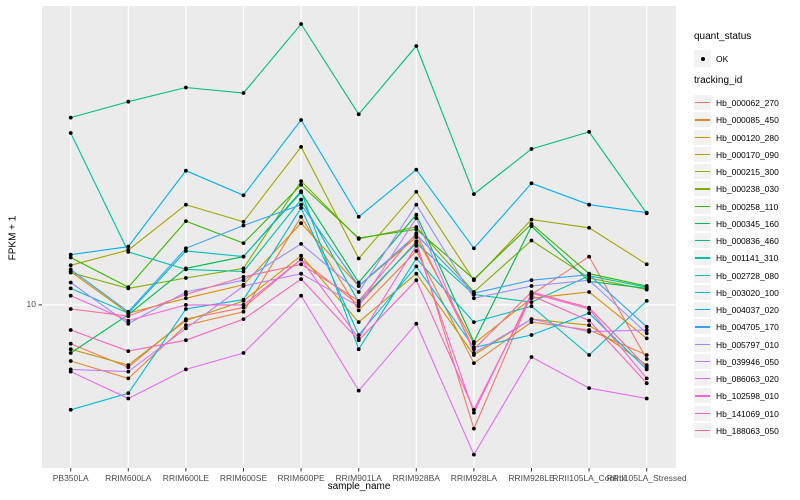  I want to click on x-tick-label: RRII105LA_Stressed, so click(647, 478).